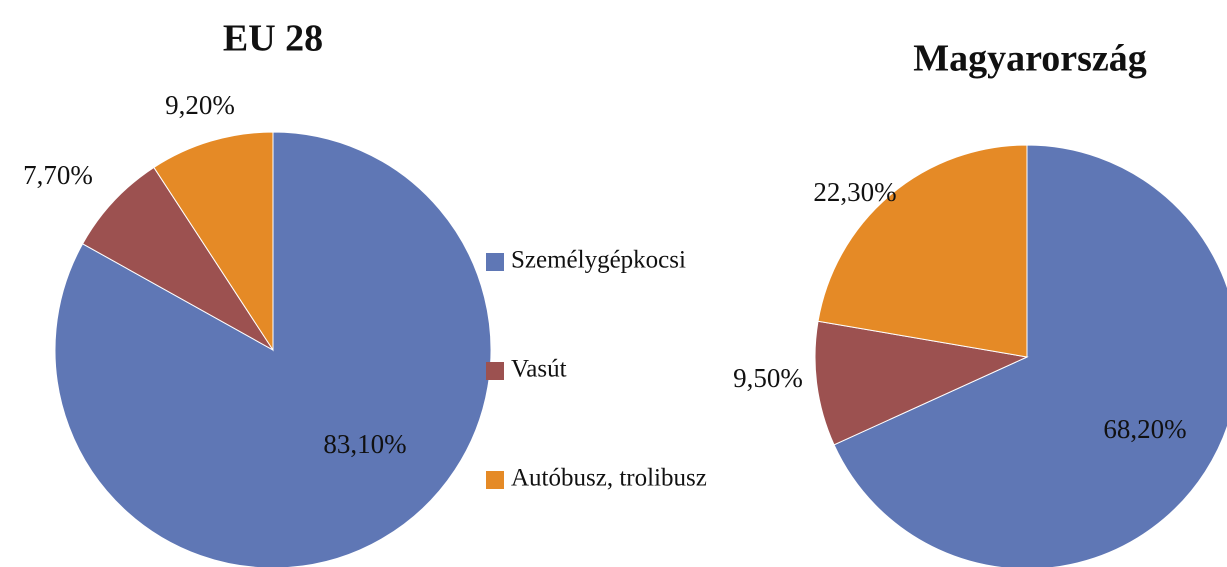 The image size is (1227, 567). Describe the element at coordinates (273, 39) in the screenshot. I see `chart-title: EU 28` at that location.